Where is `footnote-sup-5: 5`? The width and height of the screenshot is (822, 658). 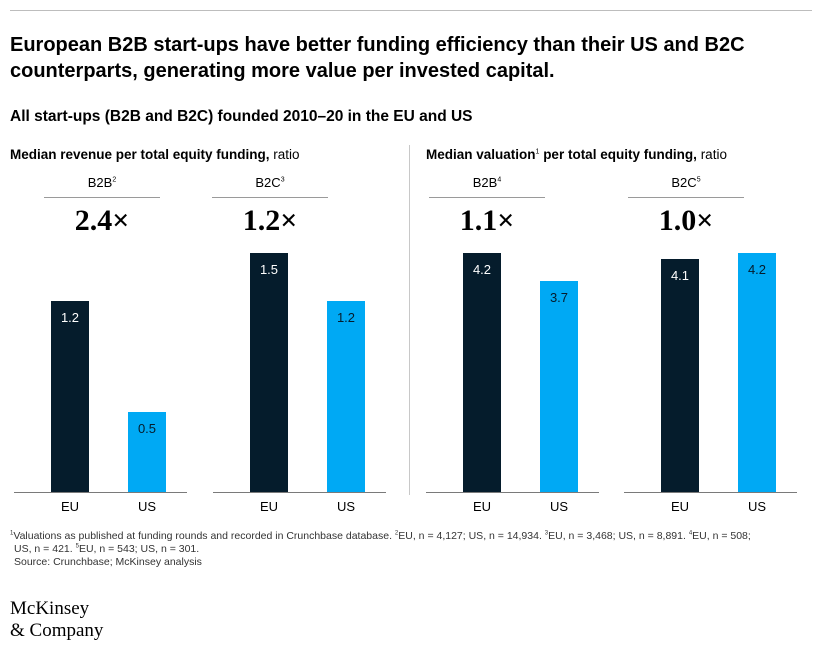
footnote-sup-5: 5 is located at coordinates (77, 546).